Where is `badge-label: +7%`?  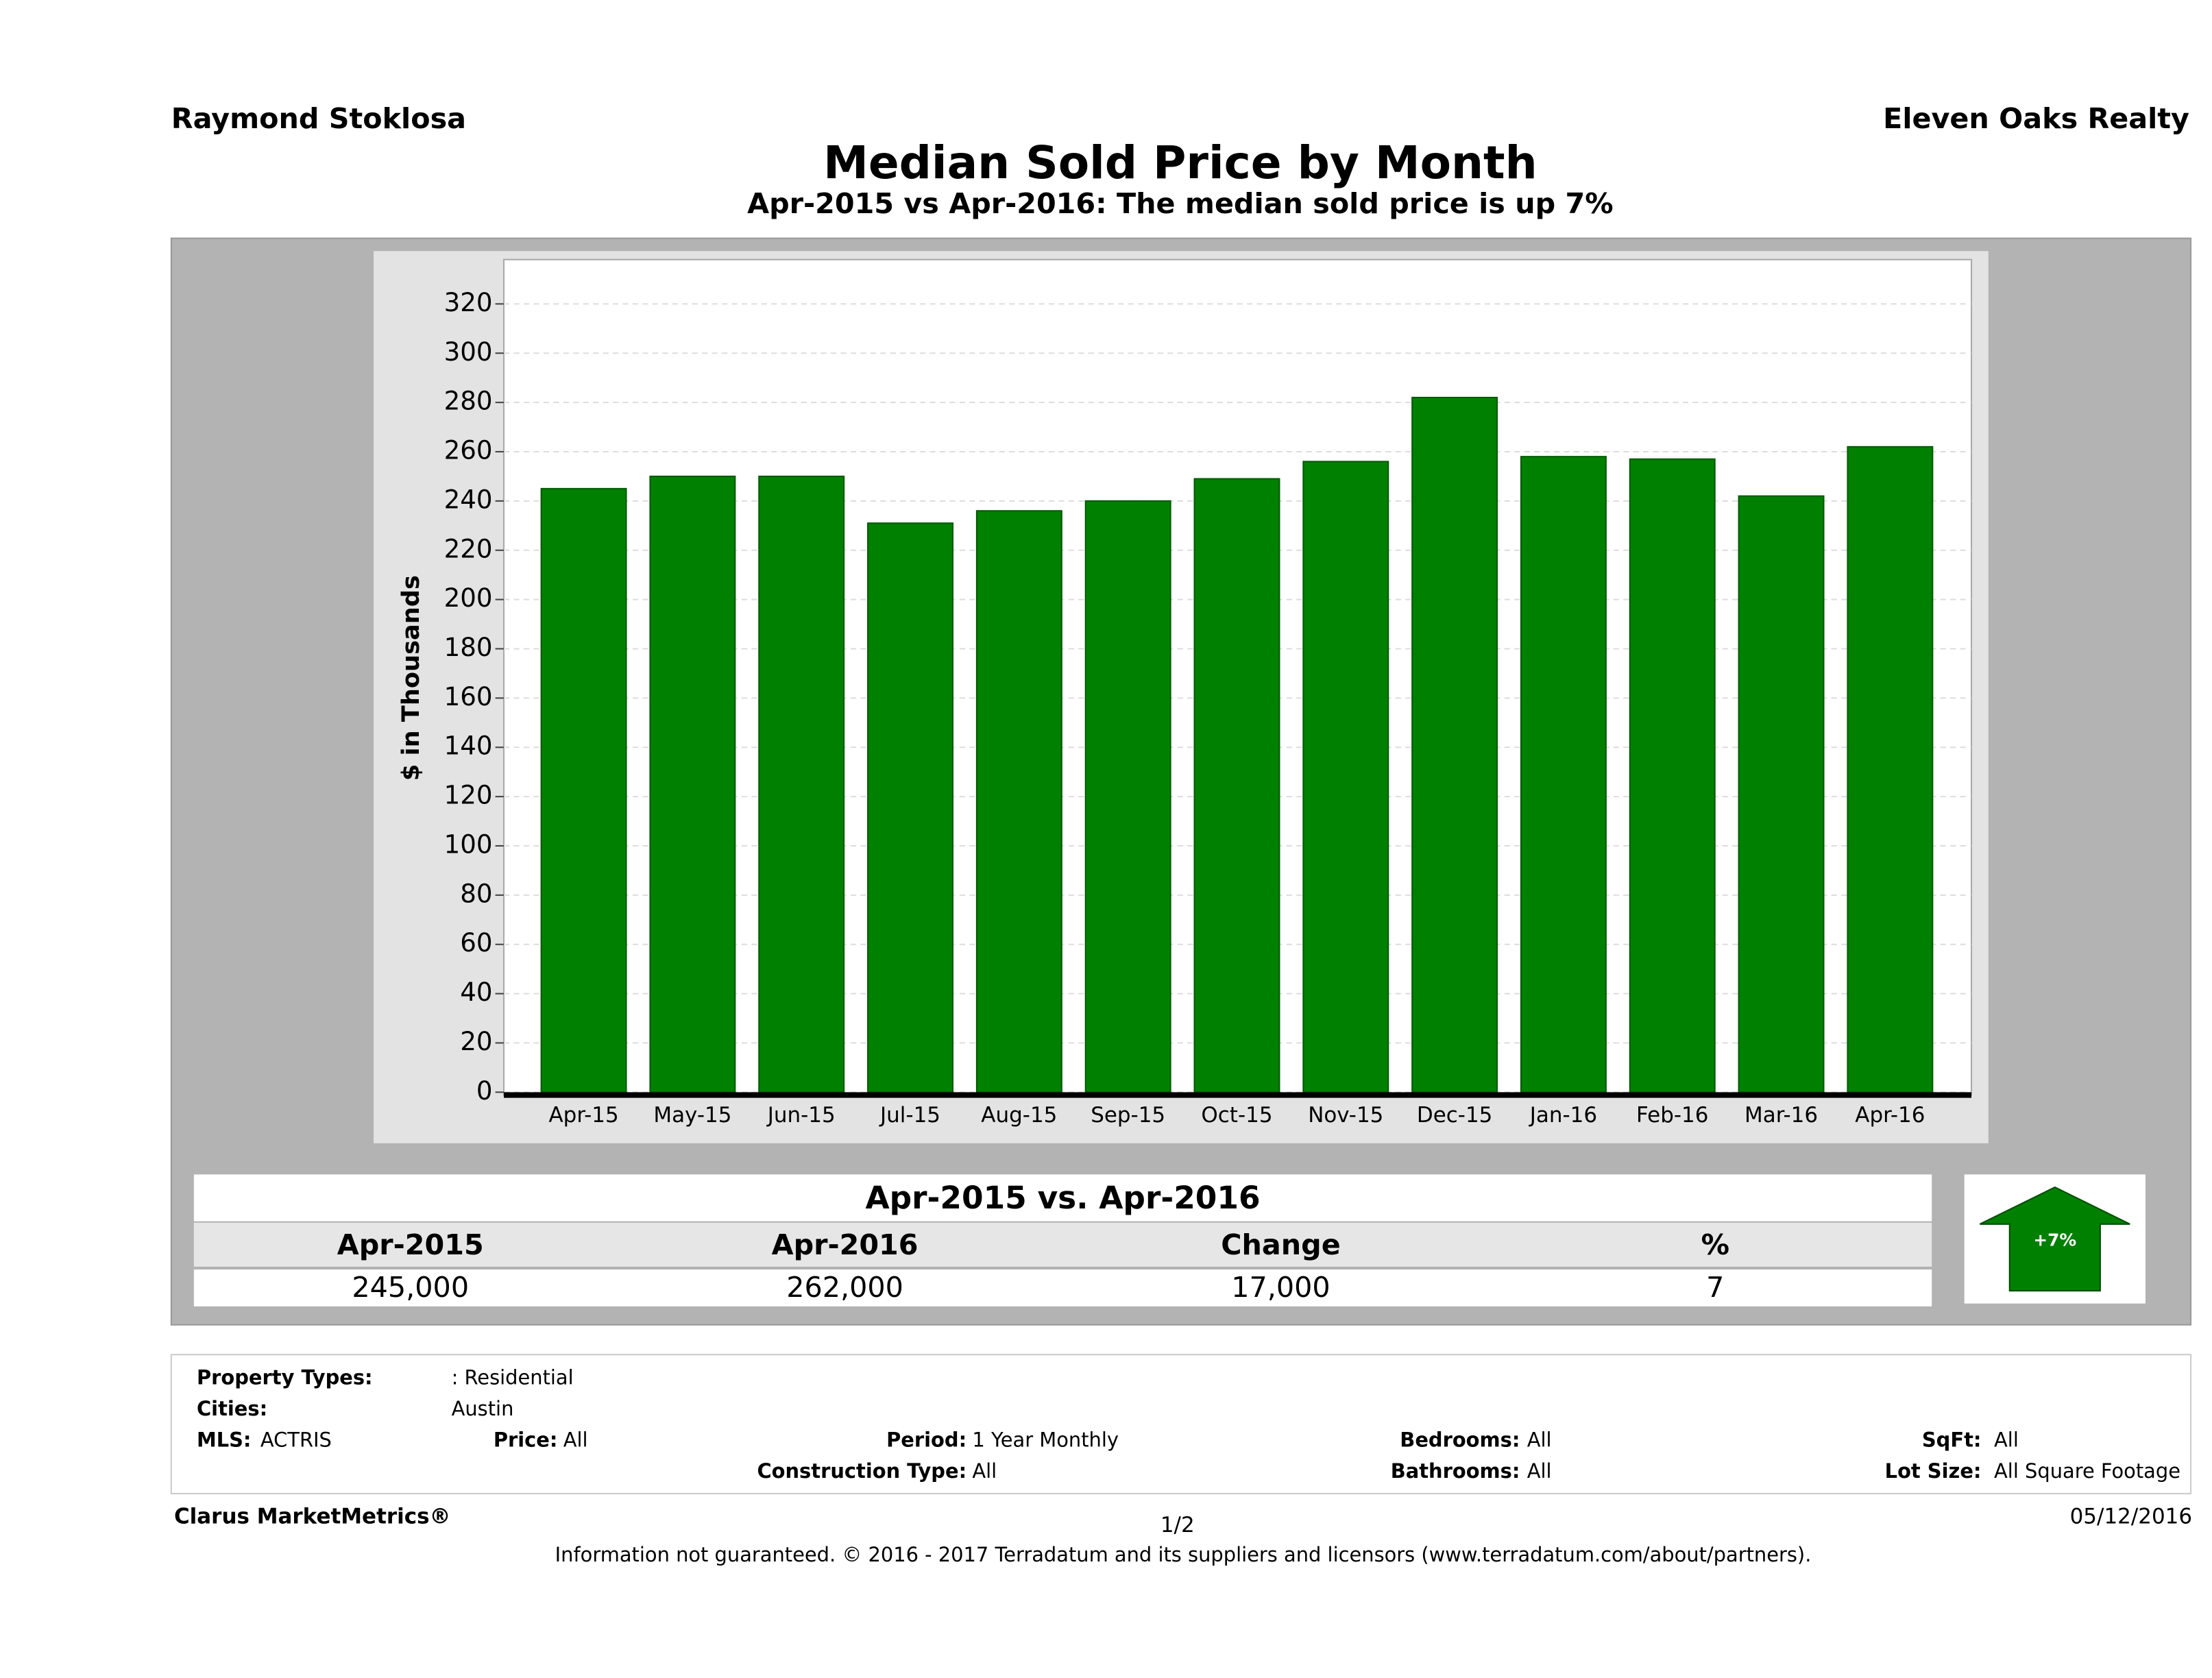
badge-label: +7% is located at coordinates (2054, 1240).